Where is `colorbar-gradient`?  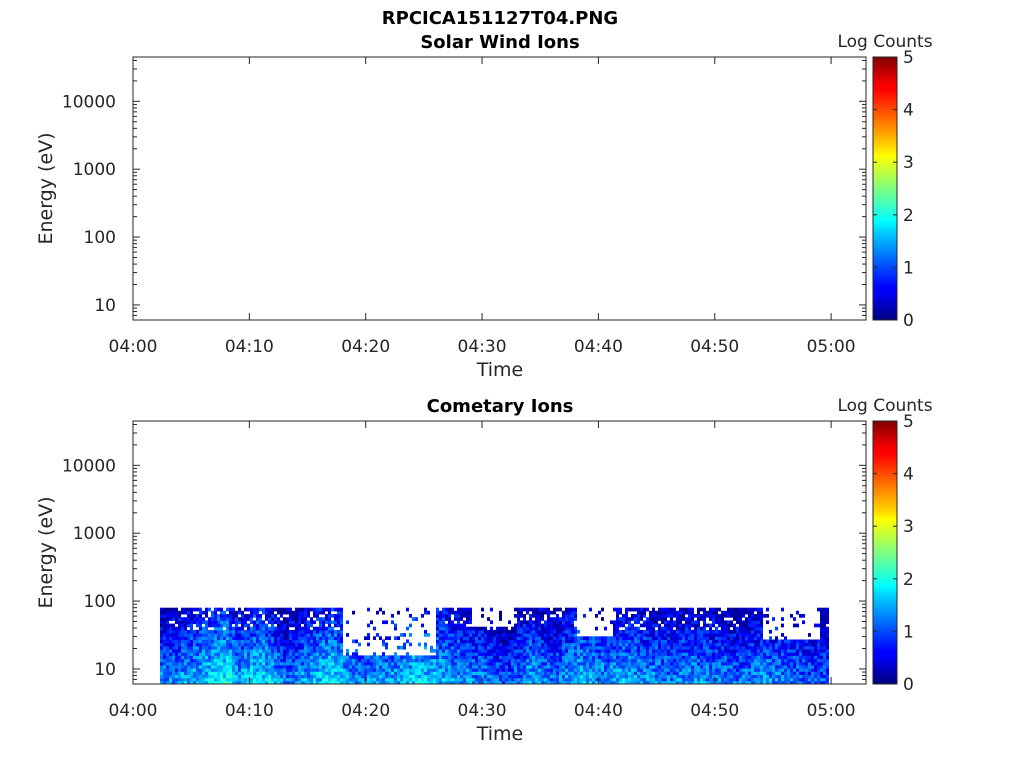
colorbar-gradient is located at coordinates (885, 552).